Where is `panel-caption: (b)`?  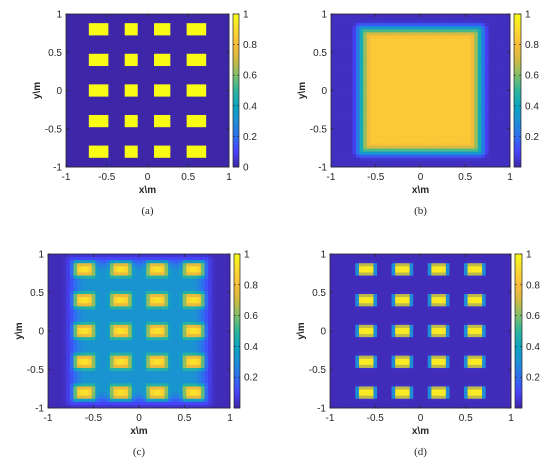
panel-caption: (b) is located at coordinates (420, 211).